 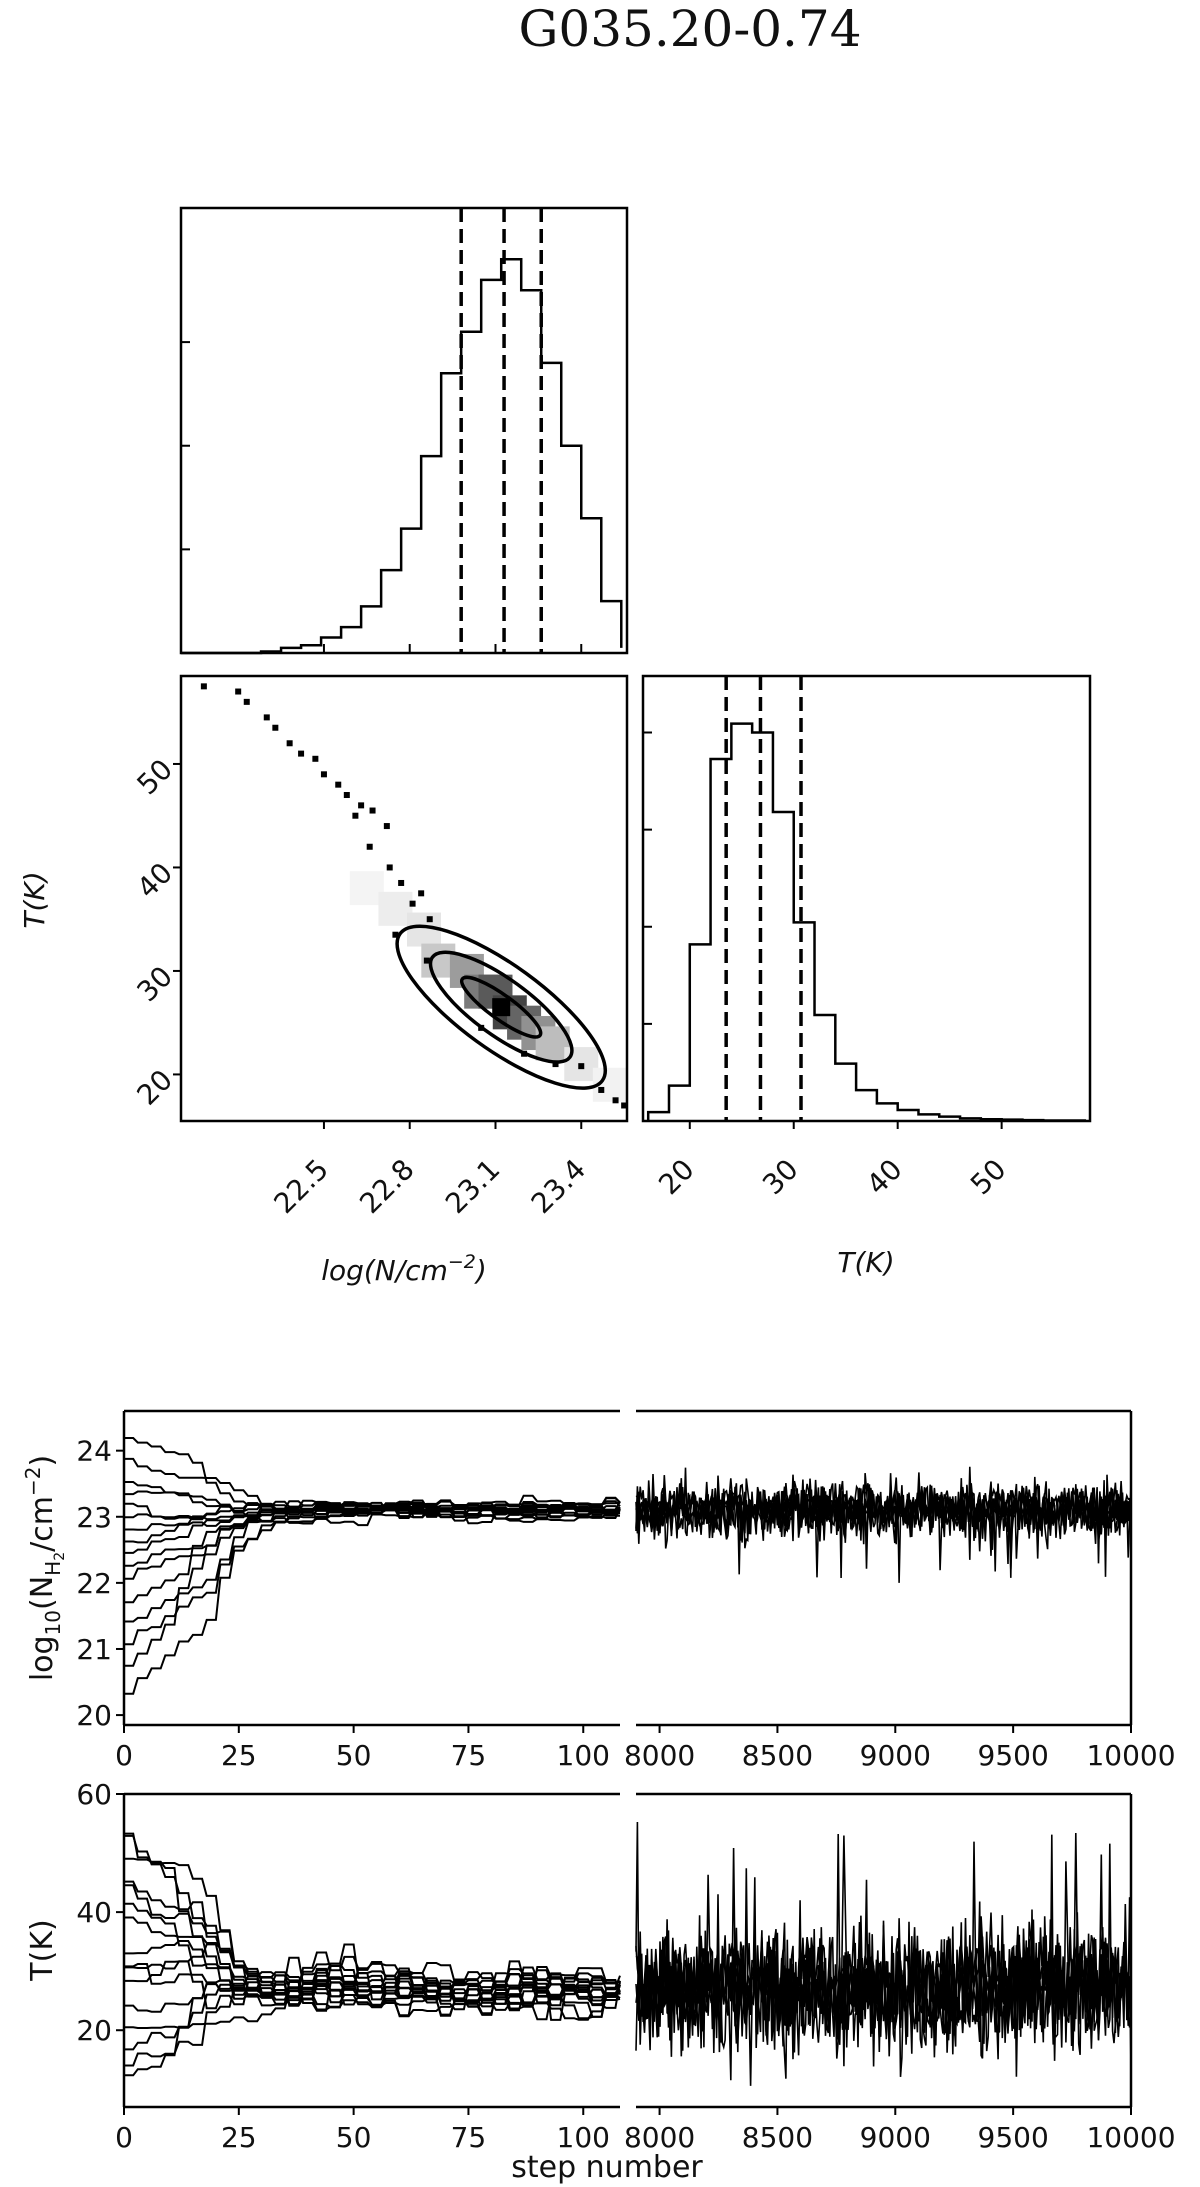 What do you see at coordinates (558, 1186) in the screenshot?
I see `xtick-label-2d-3: 23.4` at bounding box center [558, 1186].